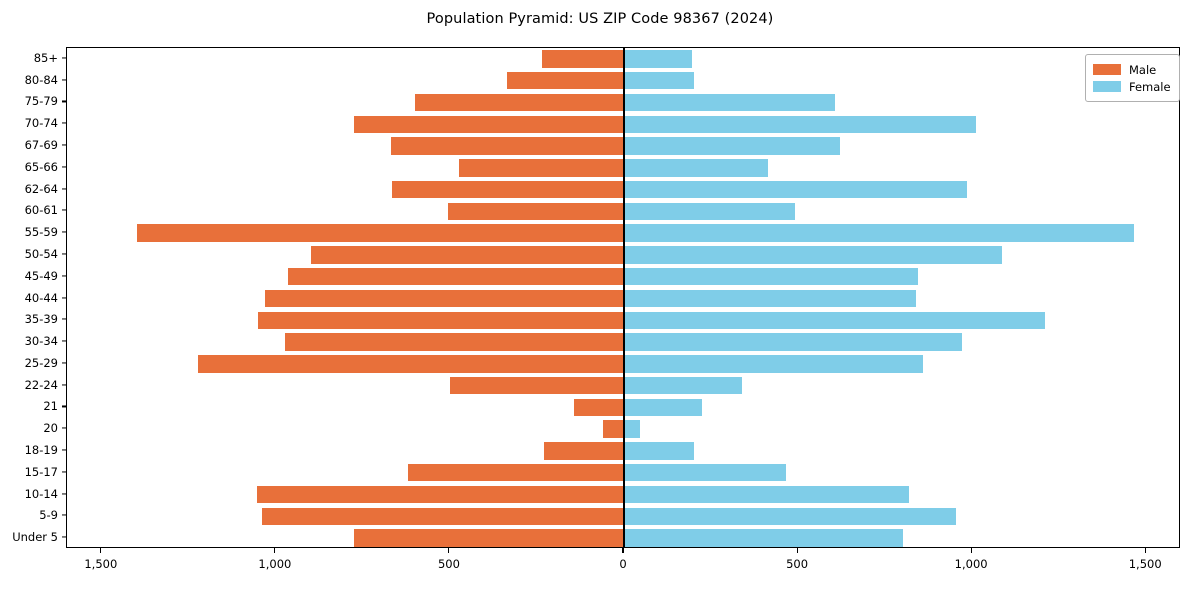  I want to click on legend-swatch-female, so click(1107, 86).